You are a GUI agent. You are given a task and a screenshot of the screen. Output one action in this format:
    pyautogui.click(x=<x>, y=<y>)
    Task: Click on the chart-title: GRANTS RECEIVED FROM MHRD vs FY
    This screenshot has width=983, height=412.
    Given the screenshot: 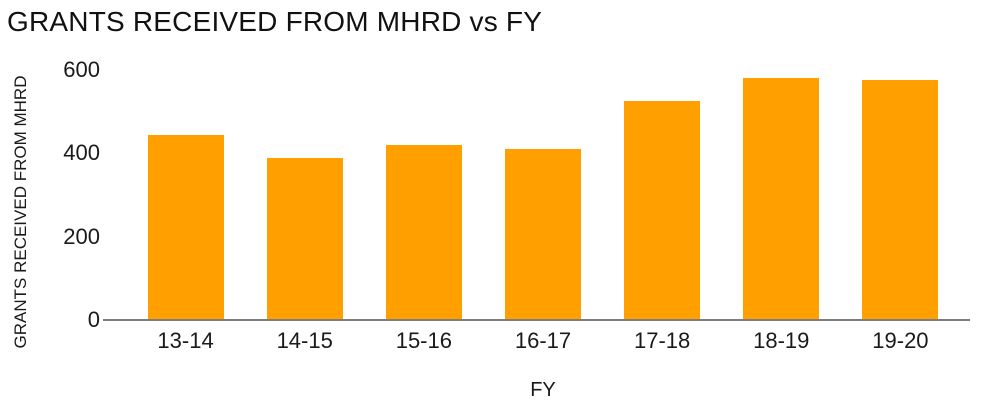 What is the action you would take?
    pyautogui.click(x=275, y=21)
    